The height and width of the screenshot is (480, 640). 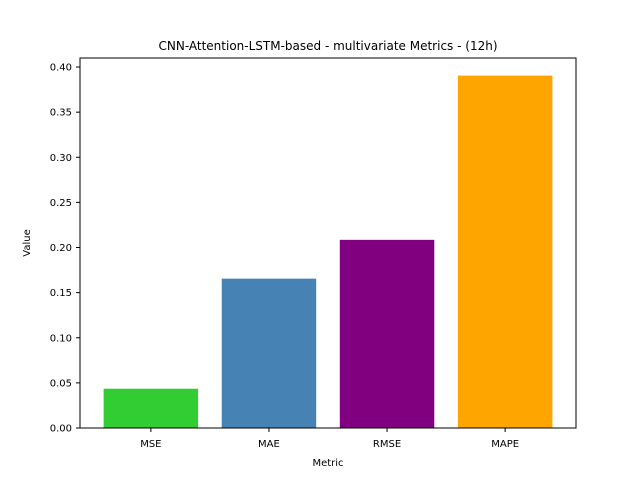 I want to click on bar-mae, so click(x=269, y=353).